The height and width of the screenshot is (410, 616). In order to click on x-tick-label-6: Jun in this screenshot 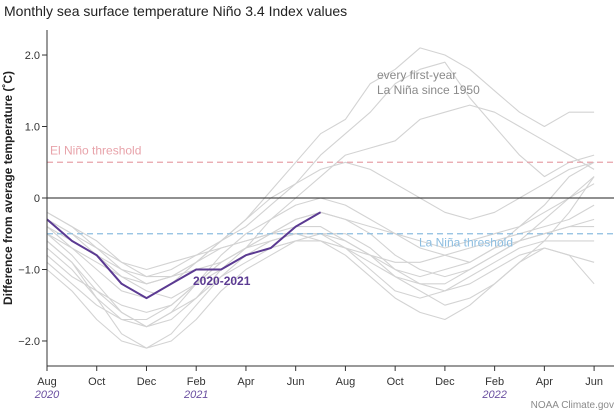, I will do `click(296, 382)`.